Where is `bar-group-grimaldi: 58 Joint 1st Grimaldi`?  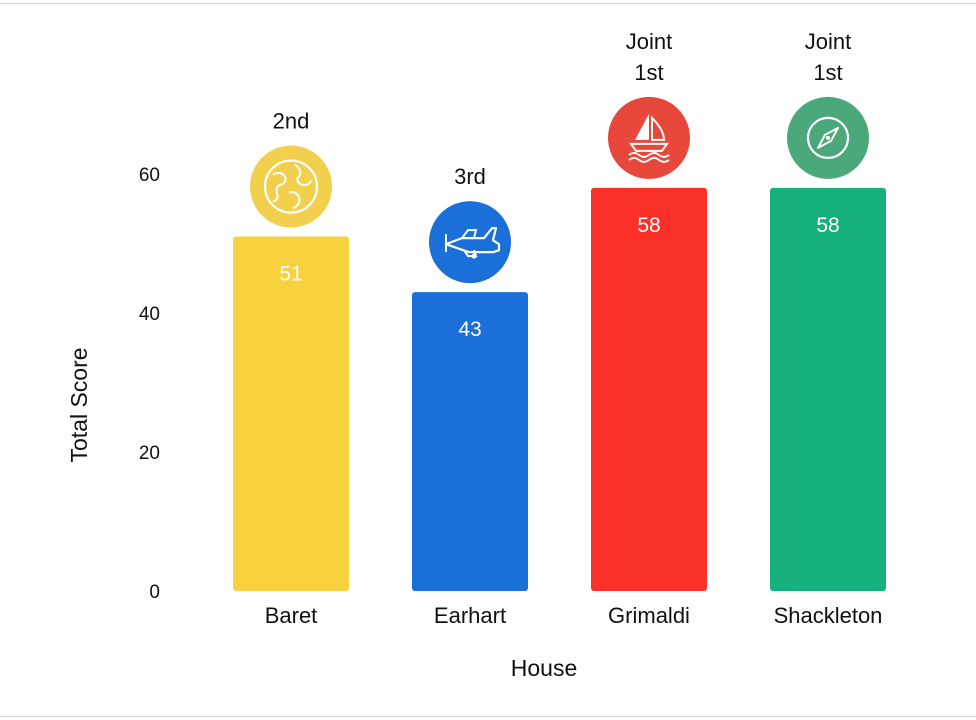
bar-group-grimaldi: 58 Joint 1st Grimaldi is located at coordinates (649, 328).